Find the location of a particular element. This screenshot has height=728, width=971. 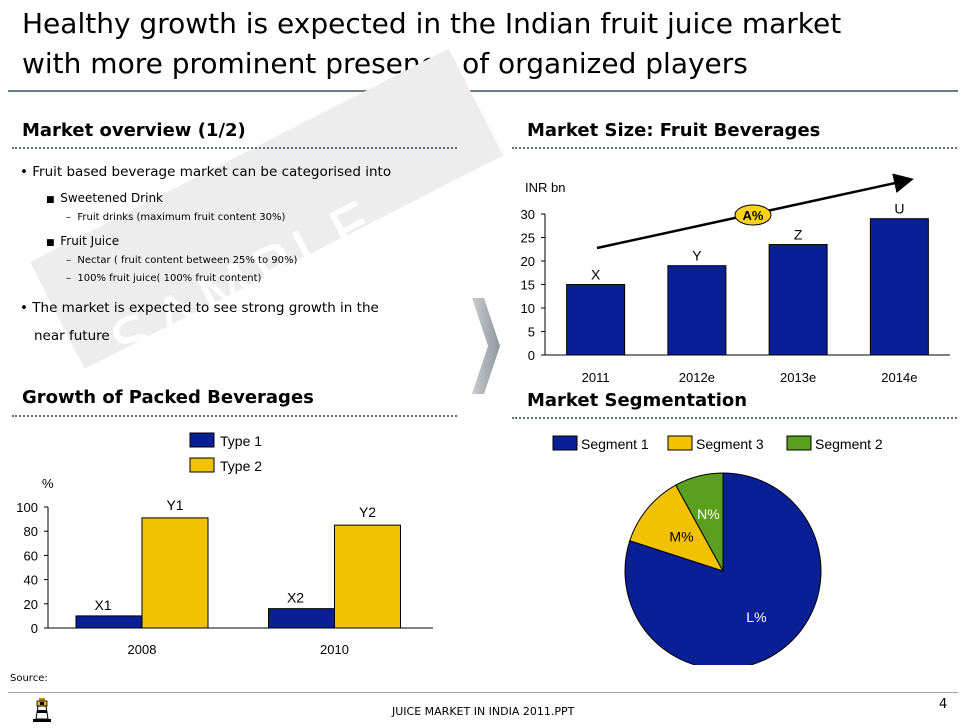

source-label: Source: is located at coordinates (29, 678).